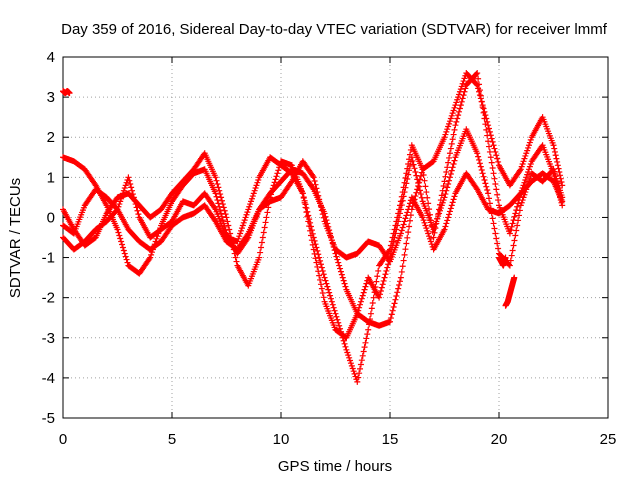 This screenshot has width=640, height=480. Describe the element at coordinates (510, 291) in the screenshot. I see `series-fragment-b` at that location.